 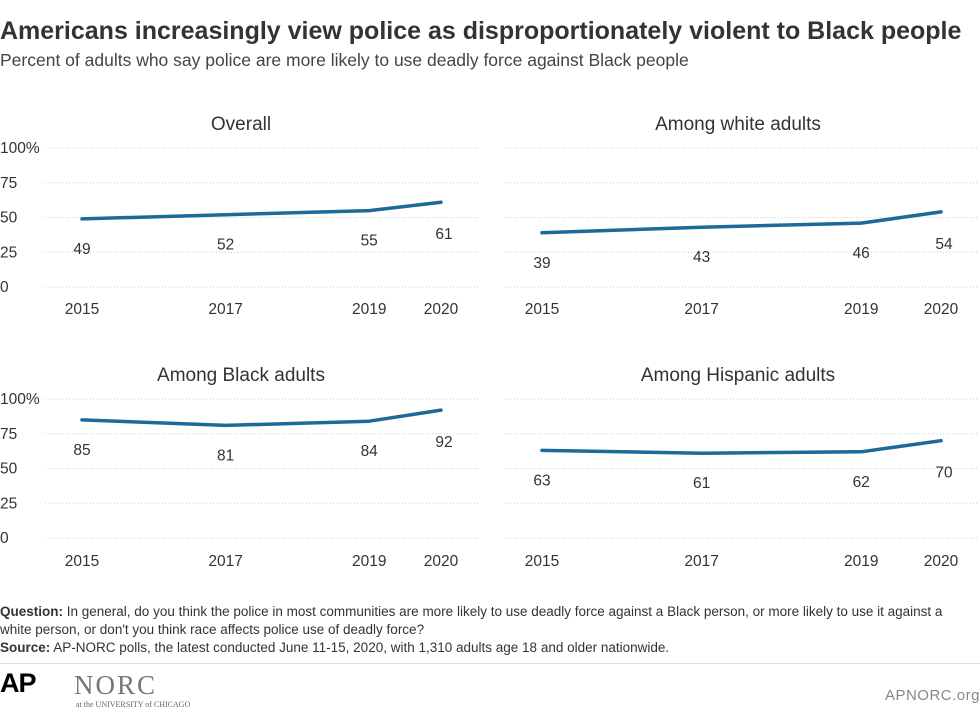 I want to click on data-label: 54, so click(x=944, y=244).